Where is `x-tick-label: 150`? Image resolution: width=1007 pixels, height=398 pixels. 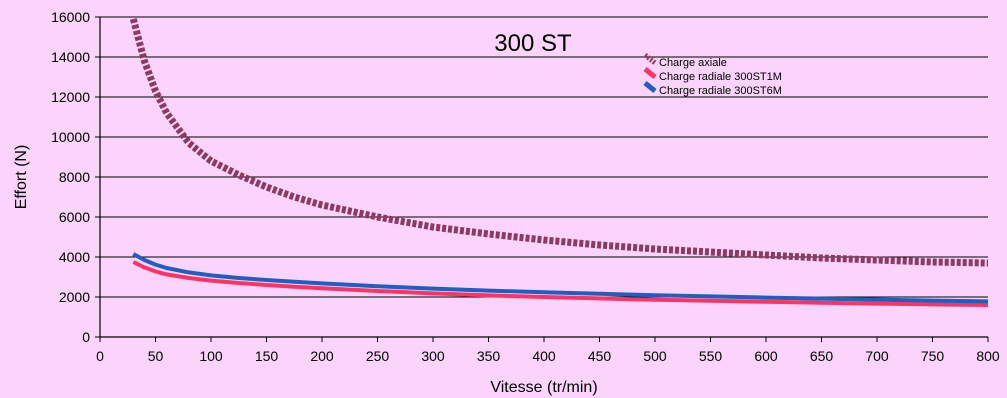
x-tick-label: 150 is located at coordinates (267, 356).